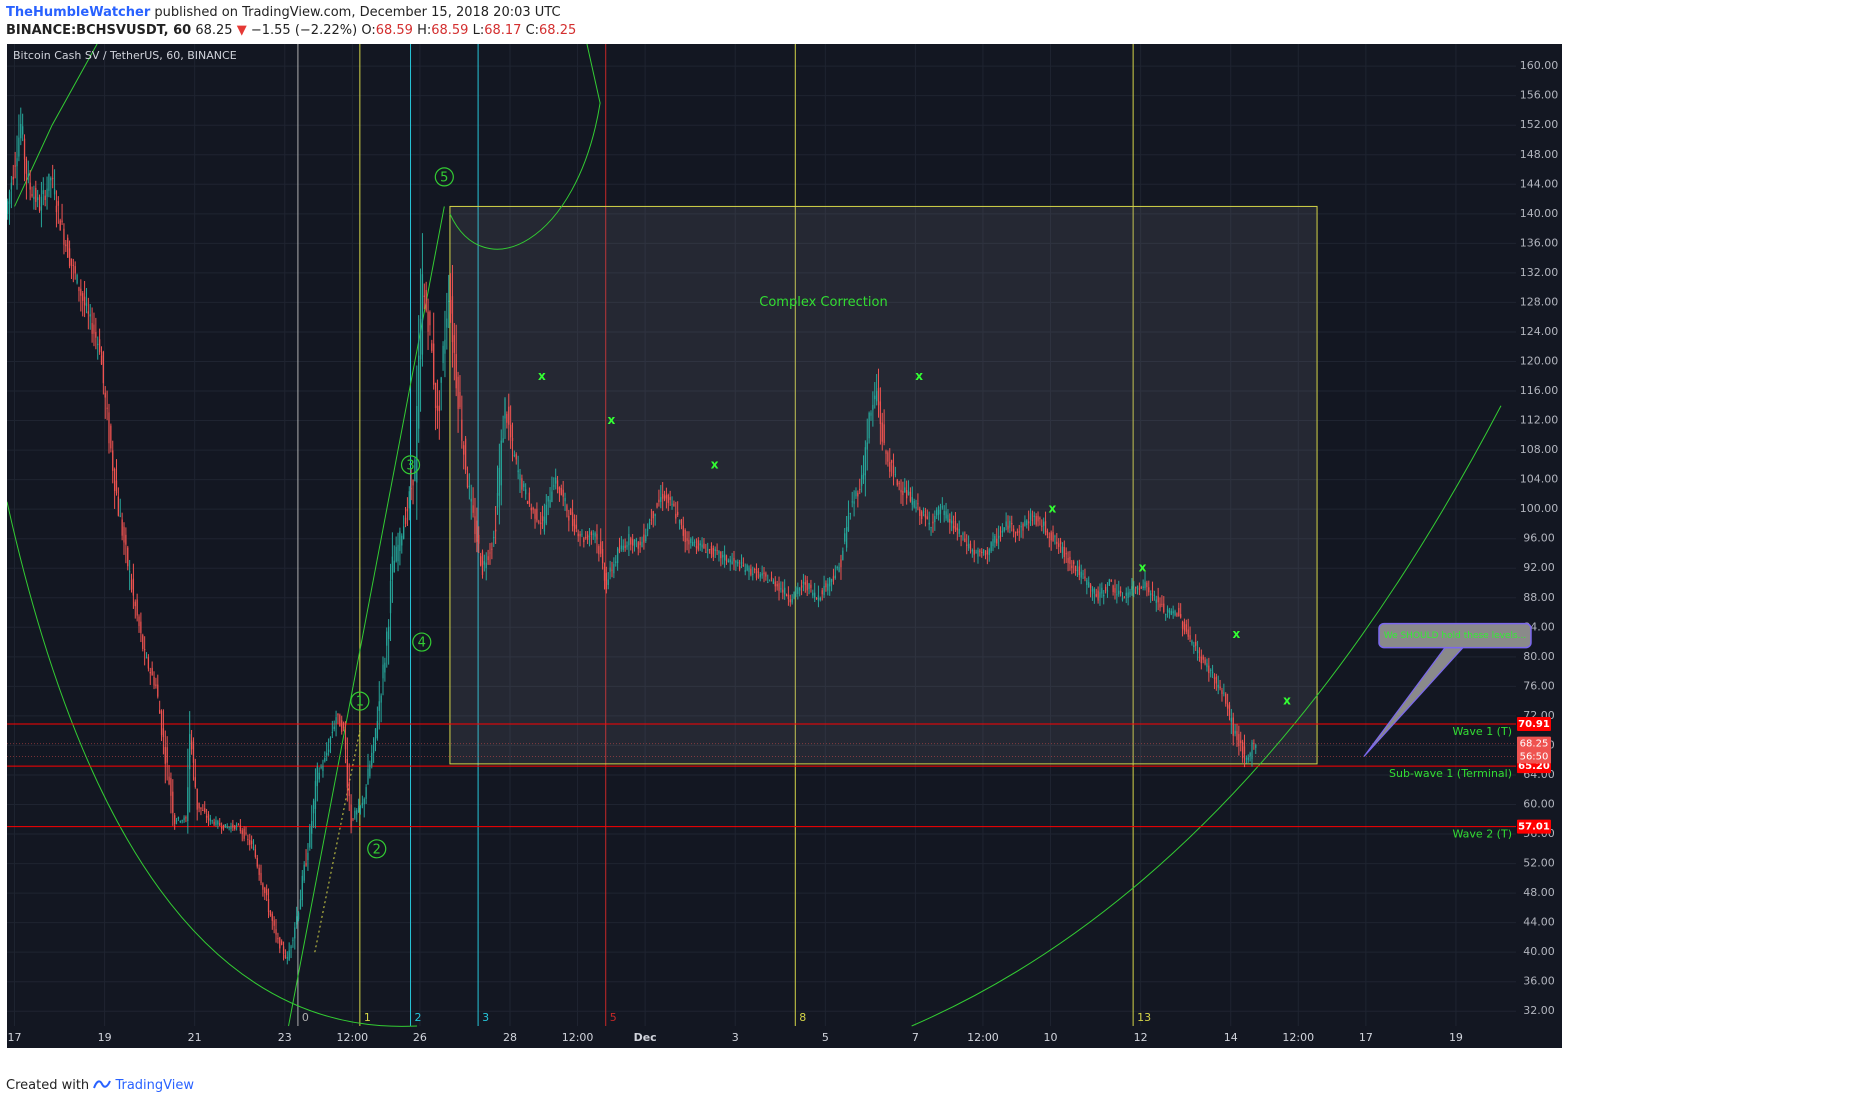  I want to click on fib-time-label: 0, so click(305, 1017).